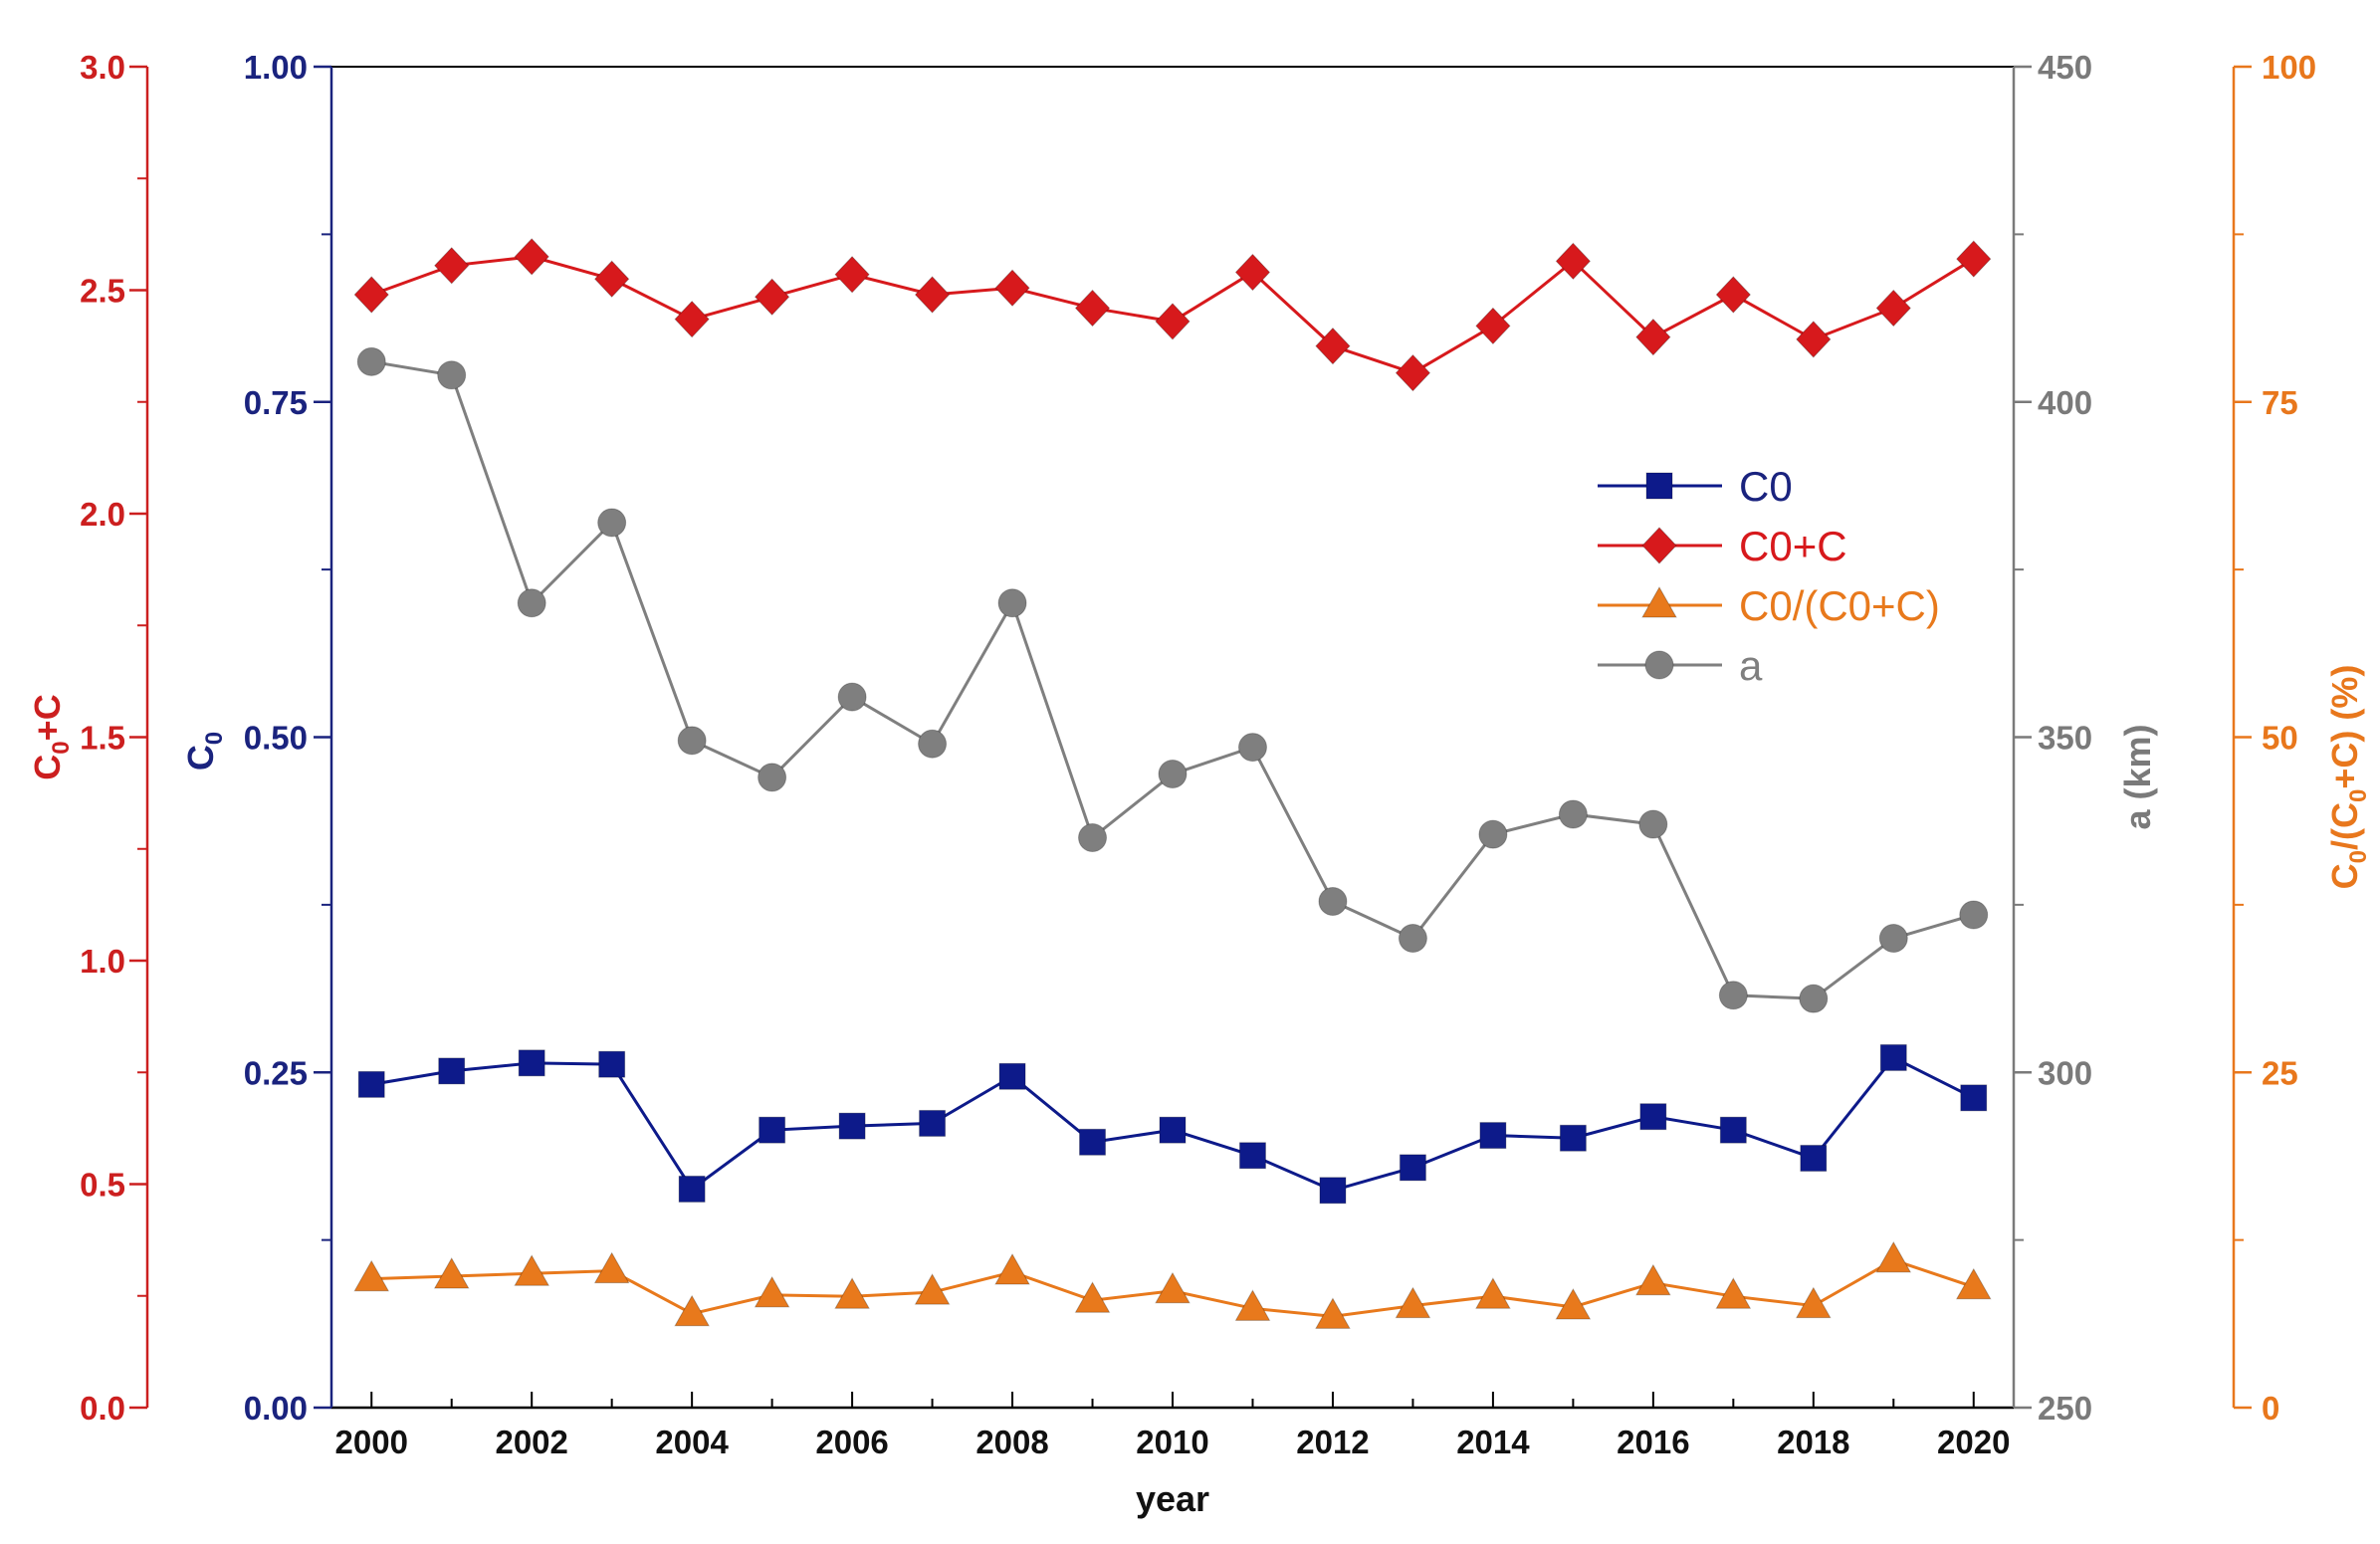 The width and height of the screenshot is (2380, 1544). I want to click on c0-axis-title: C0, so click(204, 751).